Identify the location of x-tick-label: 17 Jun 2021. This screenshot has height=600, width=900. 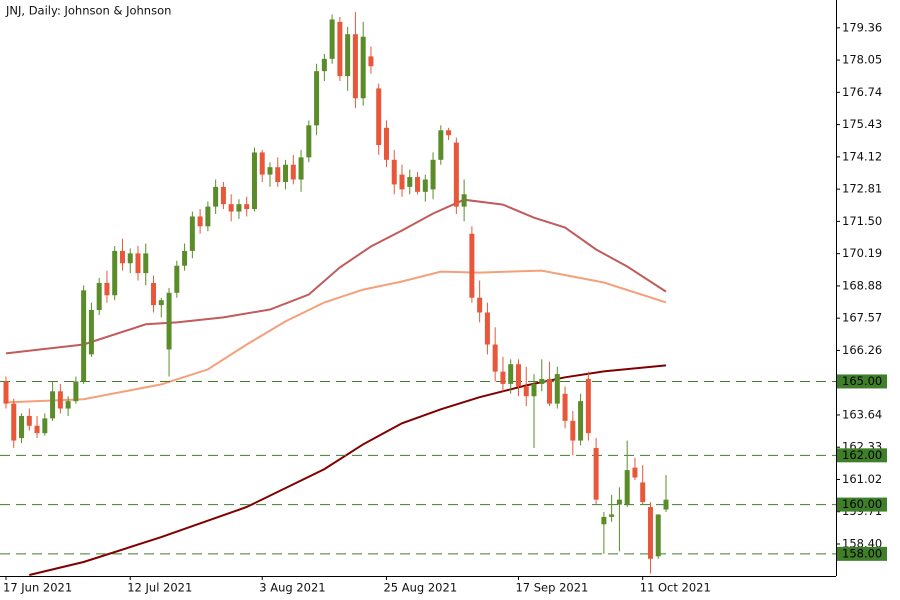
(37, 588).